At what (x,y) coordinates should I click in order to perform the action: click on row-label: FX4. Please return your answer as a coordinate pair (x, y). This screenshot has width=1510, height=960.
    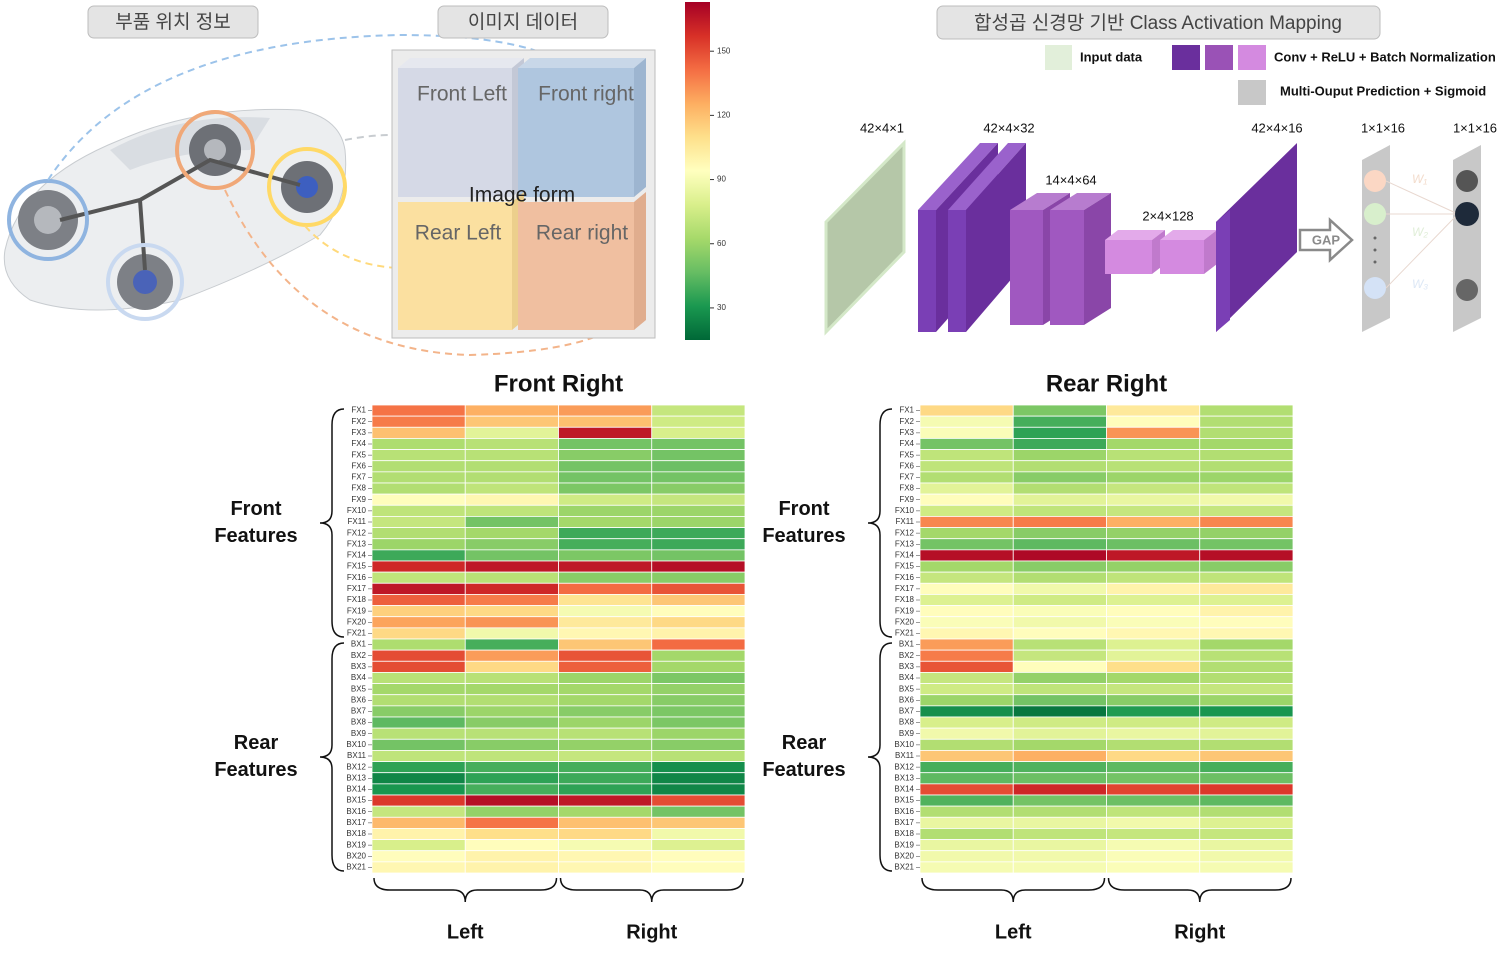
    Looking at the image, I should click on (358, 443).